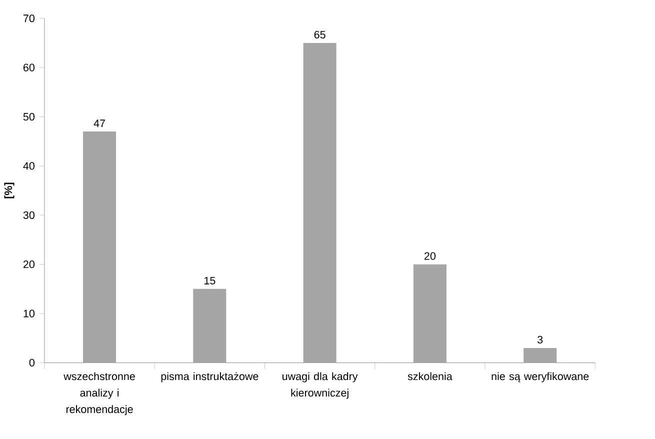  What do you see at coordinates (29, 18) in the screenshot?
I see `y-tick-label: 70` at bounding box center [29, 18].